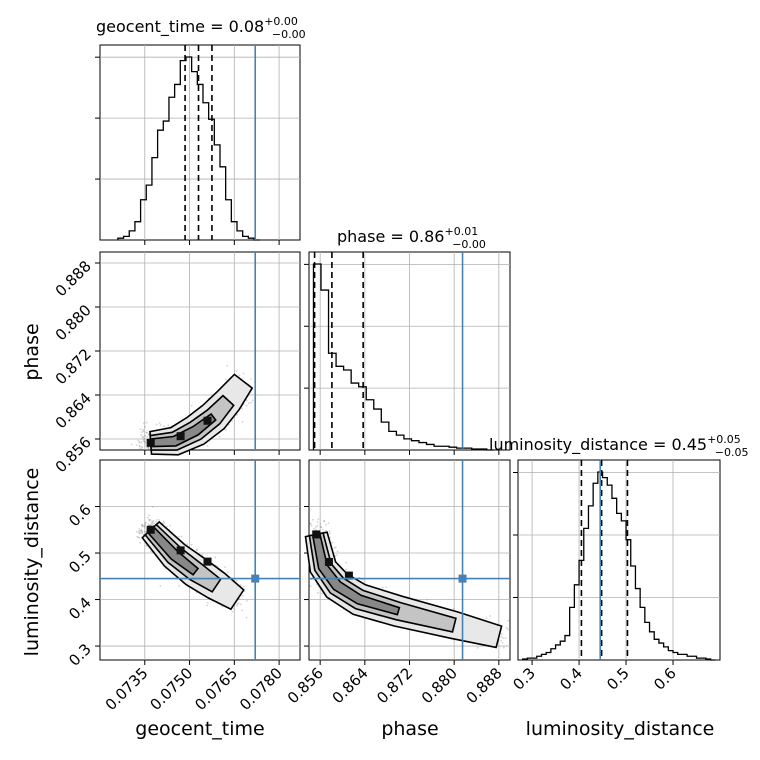 The width and height of the screenshot is (760, 760). Describe the element at coordinates (216, 689) in the screenshot. I see `x-tick-label: 0.0765` at that location.